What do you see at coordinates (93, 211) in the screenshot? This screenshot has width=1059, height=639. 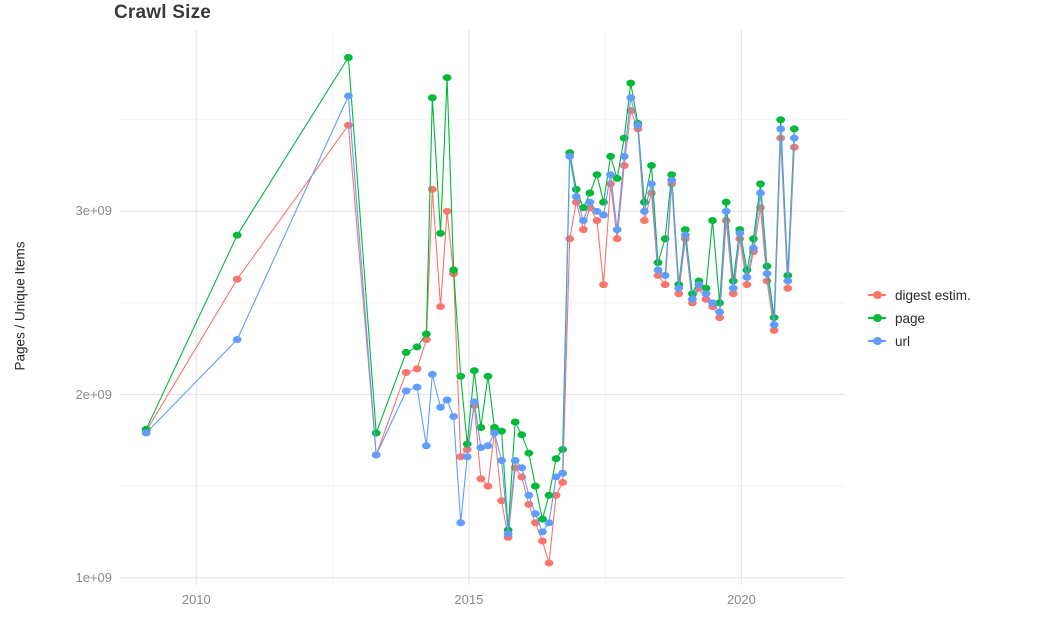 I see `y-tick-label: 3e+09` at bounding box center [93, 211].